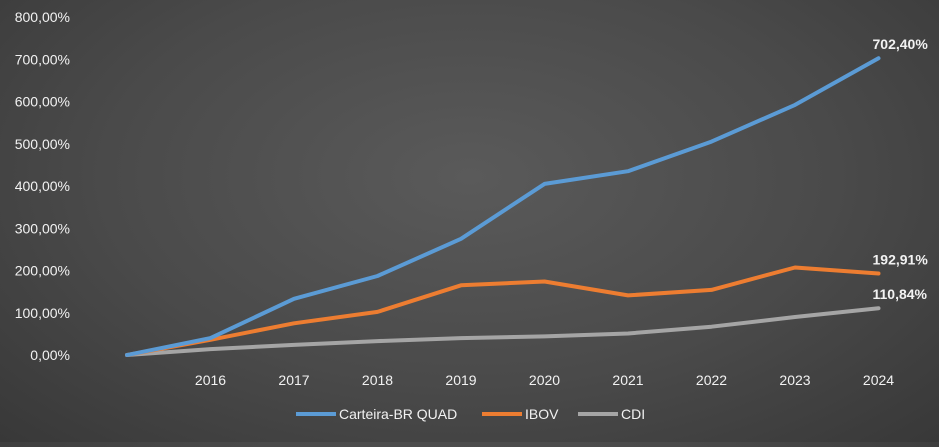 The image size is (939, 447). What do you see at coordinates (377, 380) in the screenshot?
I see `x-tick-label: 2018` at bounding box center [377, 380].